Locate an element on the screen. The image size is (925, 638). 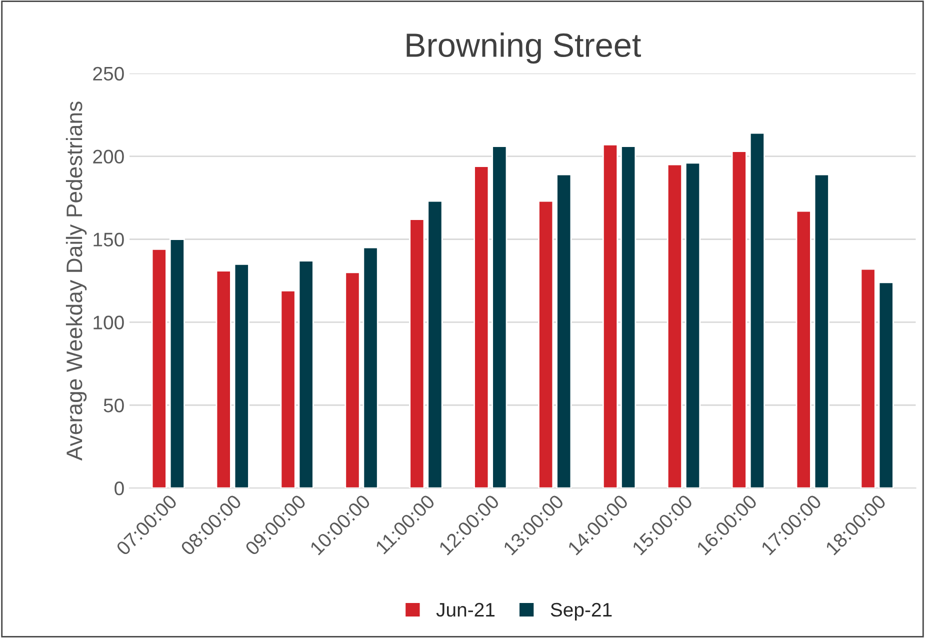
chart-title: Browning Street is located at coordinates (523, 48).